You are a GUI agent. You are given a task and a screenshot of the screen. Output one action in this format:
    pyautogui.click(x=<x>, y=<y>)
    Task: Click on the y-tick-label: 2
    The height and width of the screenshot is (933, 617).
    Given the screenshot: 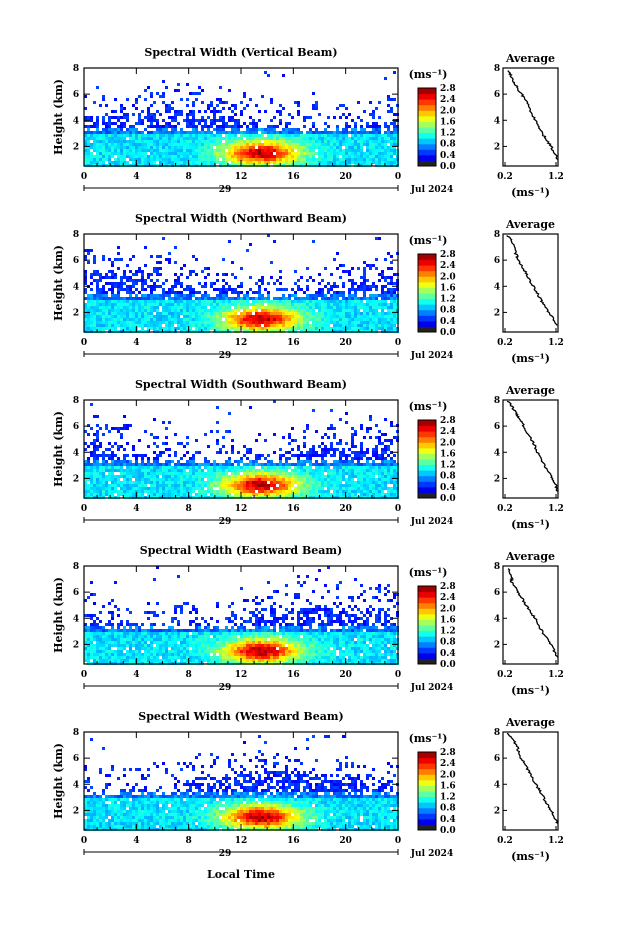 What is the action you would take?
    pyautogui.click(x=76, y=147)
    